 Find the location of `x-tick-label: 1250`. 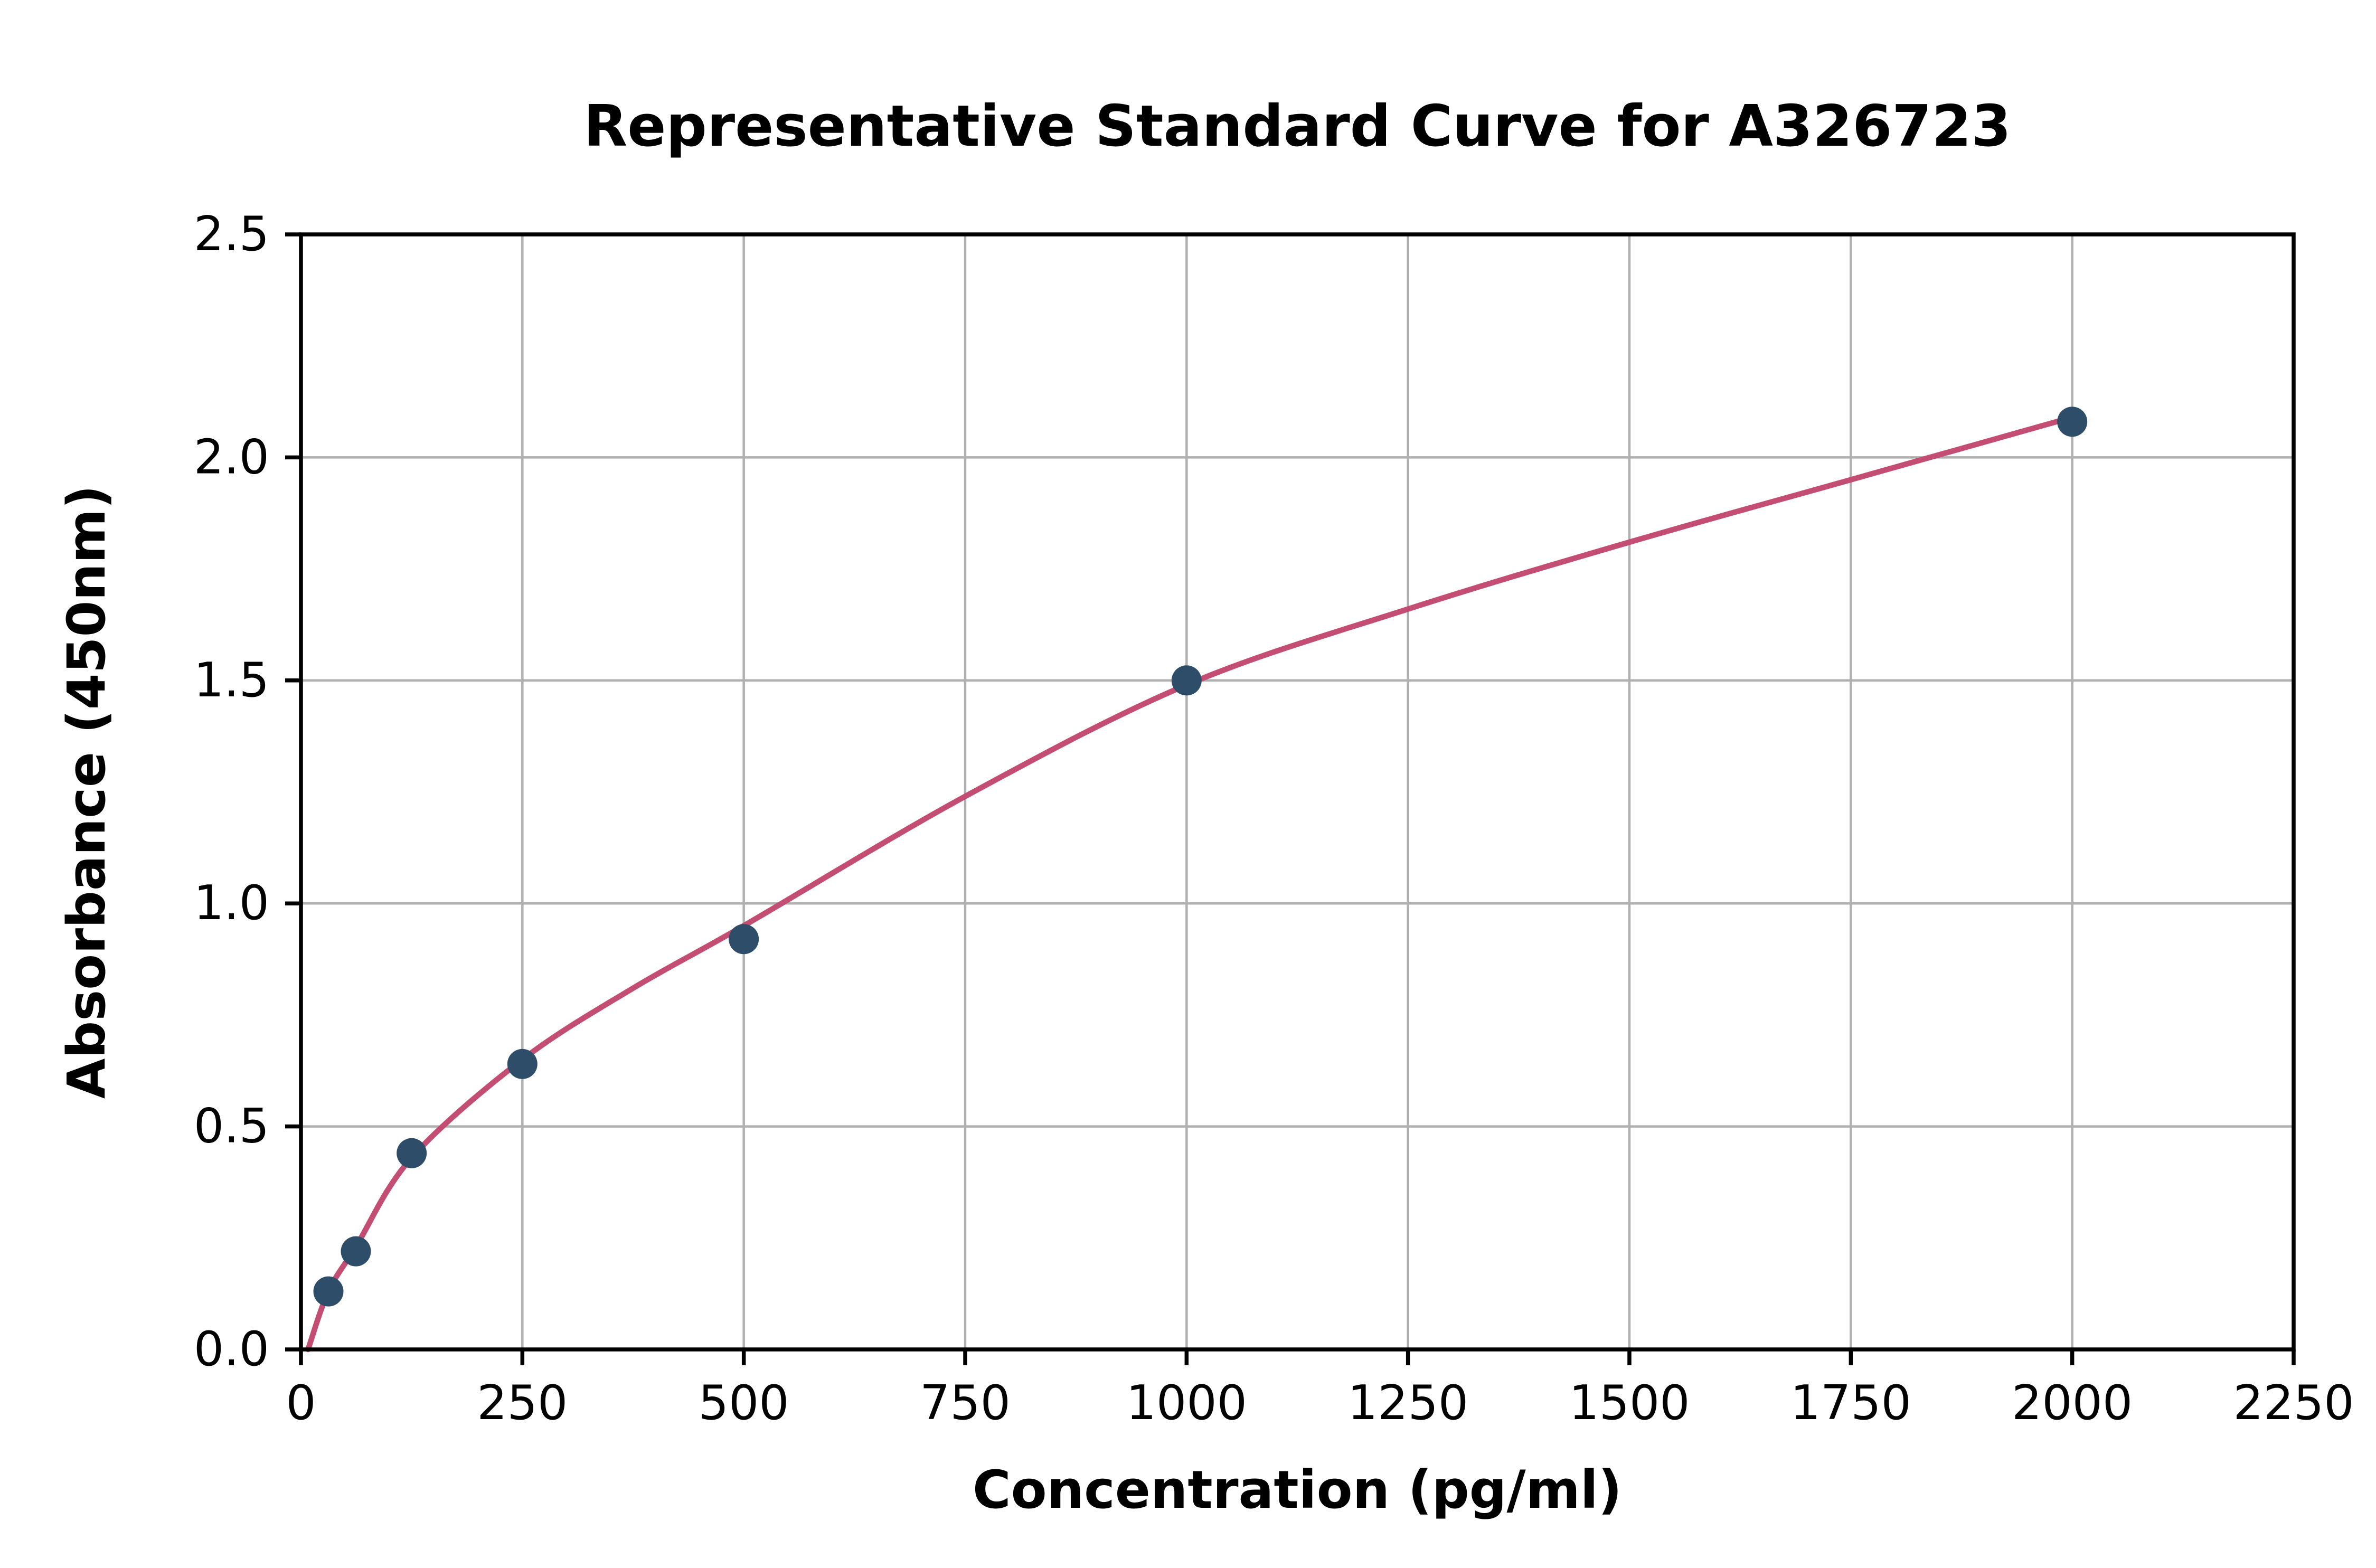

x-tick-label: 1250 is located at coordinates (1407, 1403).